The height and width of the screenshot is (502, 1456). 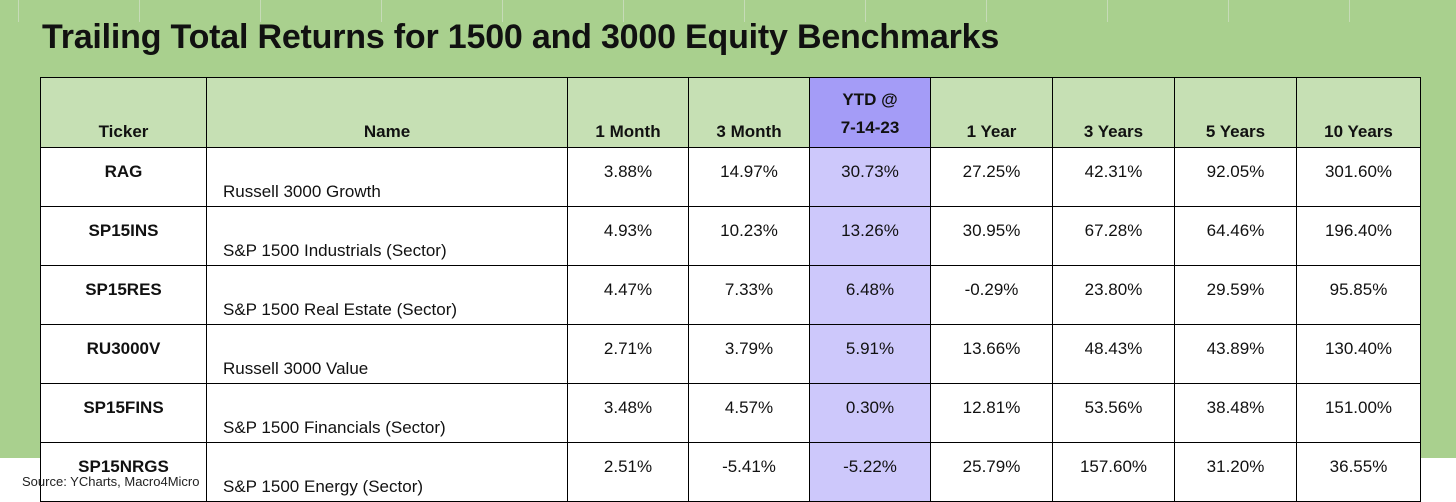 What do you see at coordinates (749, 413) in the screenshot?
I see `cell-3-month: 4.57%` at bounding box center [749, 413].